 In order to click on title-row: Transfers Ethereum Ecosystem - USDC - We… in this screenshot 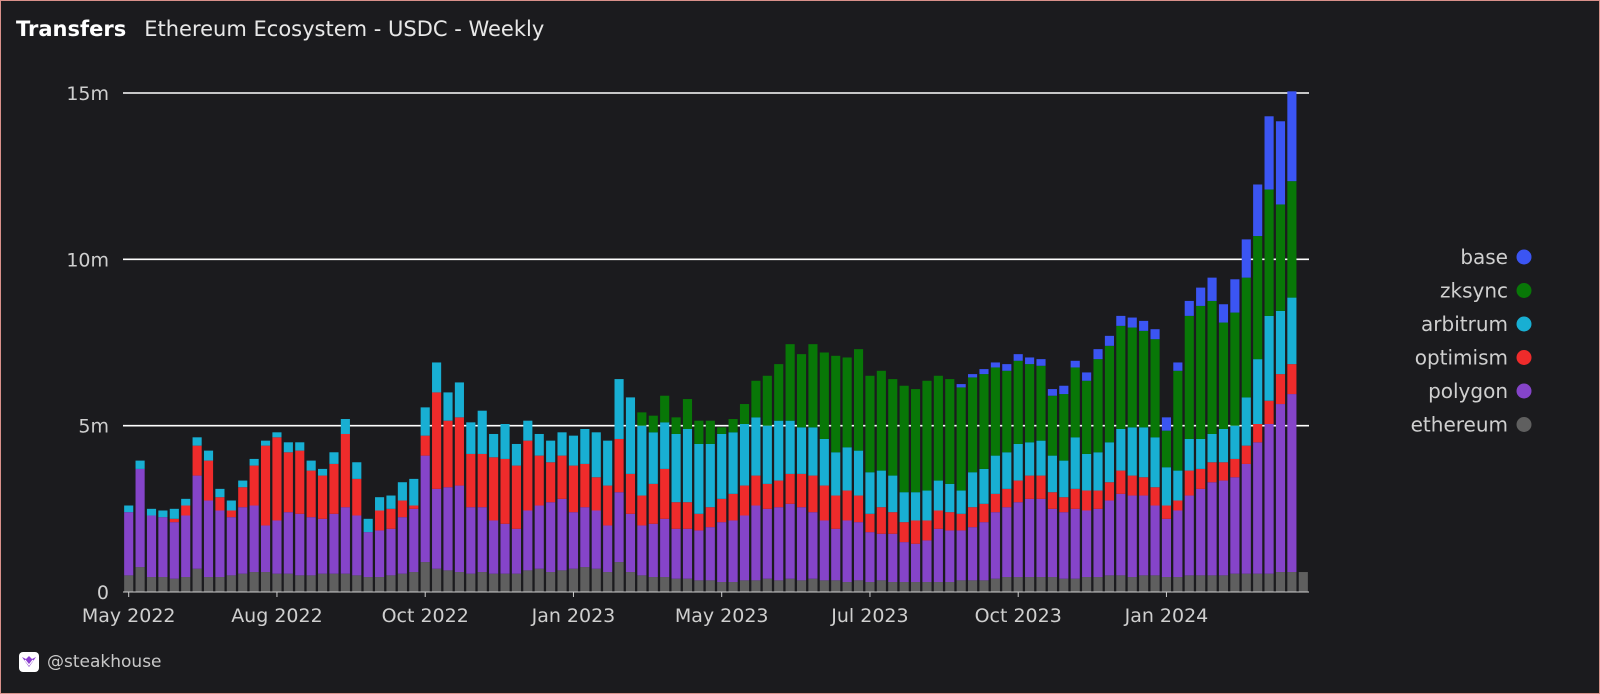, I will do `click(280, 29)`.